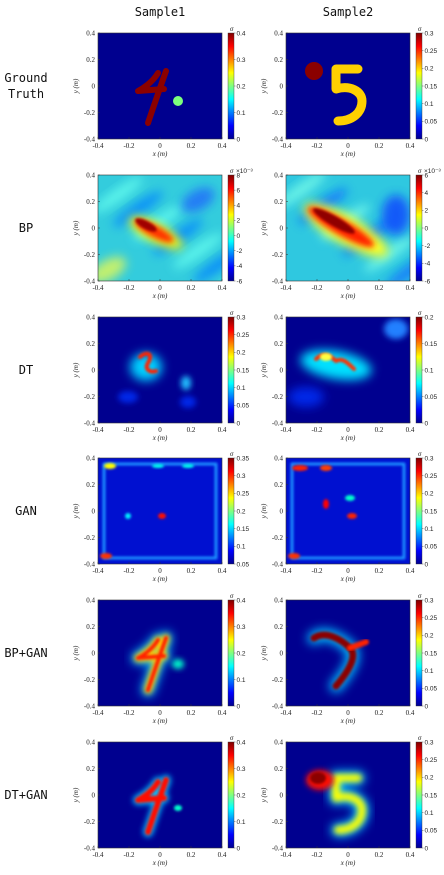 Image resolution: width=444 pixels, height=875 pixels. What do you see at coordinates (241, 547) in the screenshot?
I see `colorbar-tick-label: 0.1` at bounding box center [241, 547].